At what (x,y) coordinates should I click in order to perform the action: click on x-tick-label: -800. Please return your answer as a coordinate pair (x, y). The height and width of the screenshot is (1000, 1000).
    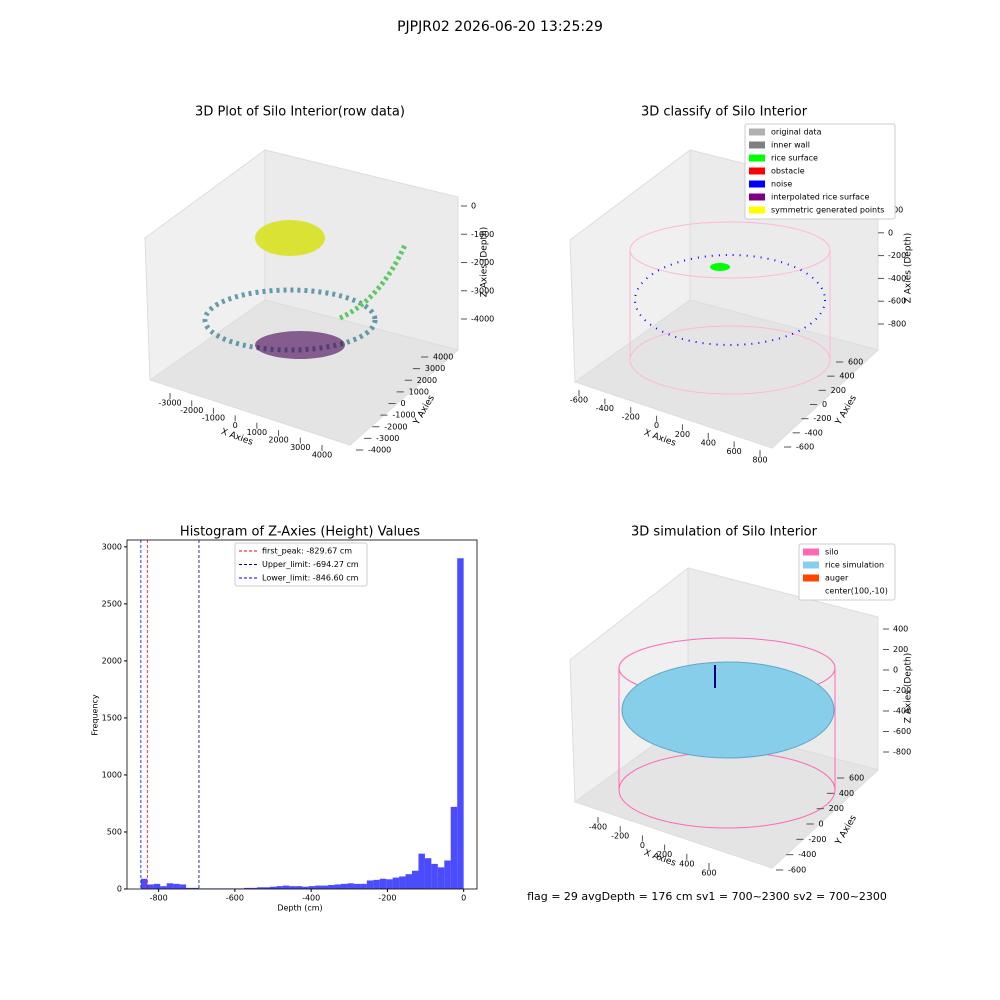
    Looking at the image, I should click on (159, 898).